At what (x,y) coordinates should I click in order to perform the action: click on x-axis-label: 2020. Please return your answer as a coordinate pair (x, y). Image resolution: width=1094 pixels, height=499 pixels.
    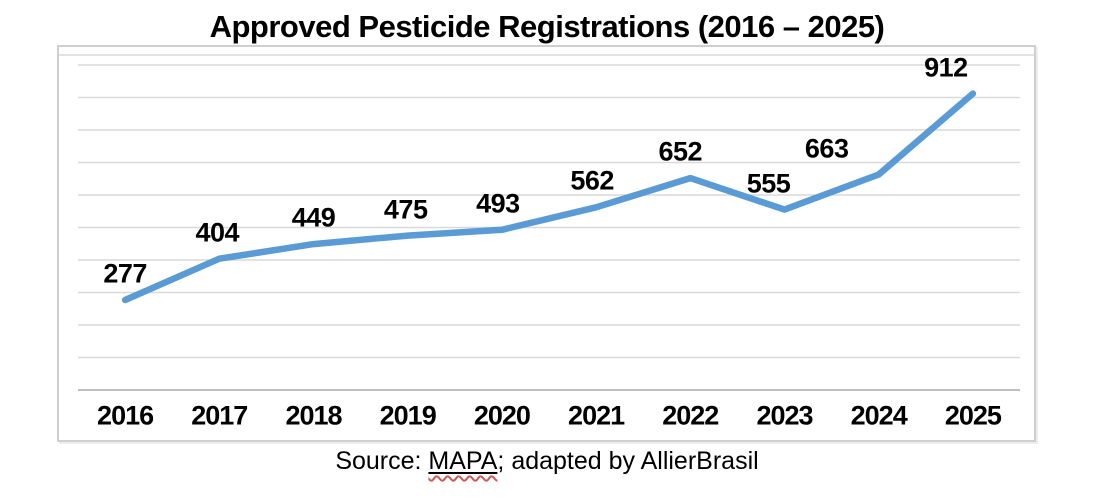
    Looking at the image, I should click on (502, 415).